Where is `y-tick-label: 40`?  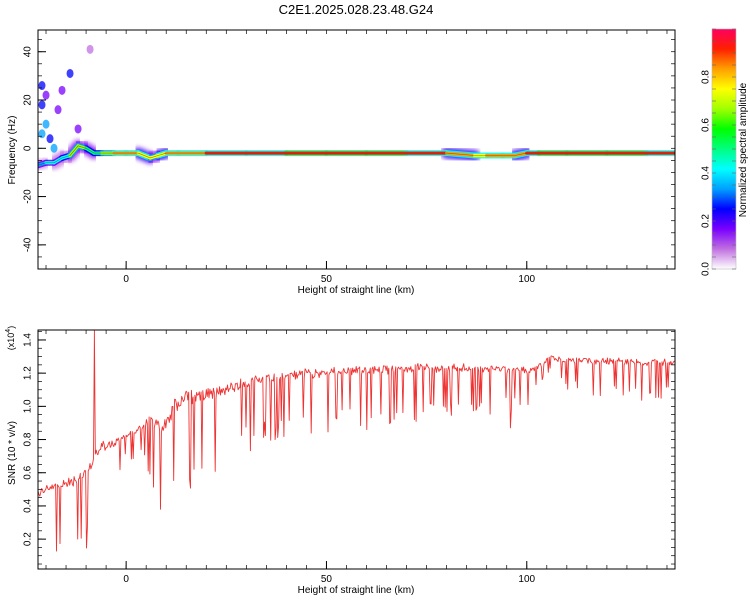 y-tick-label: 40 is located at coordinates (28, 52).